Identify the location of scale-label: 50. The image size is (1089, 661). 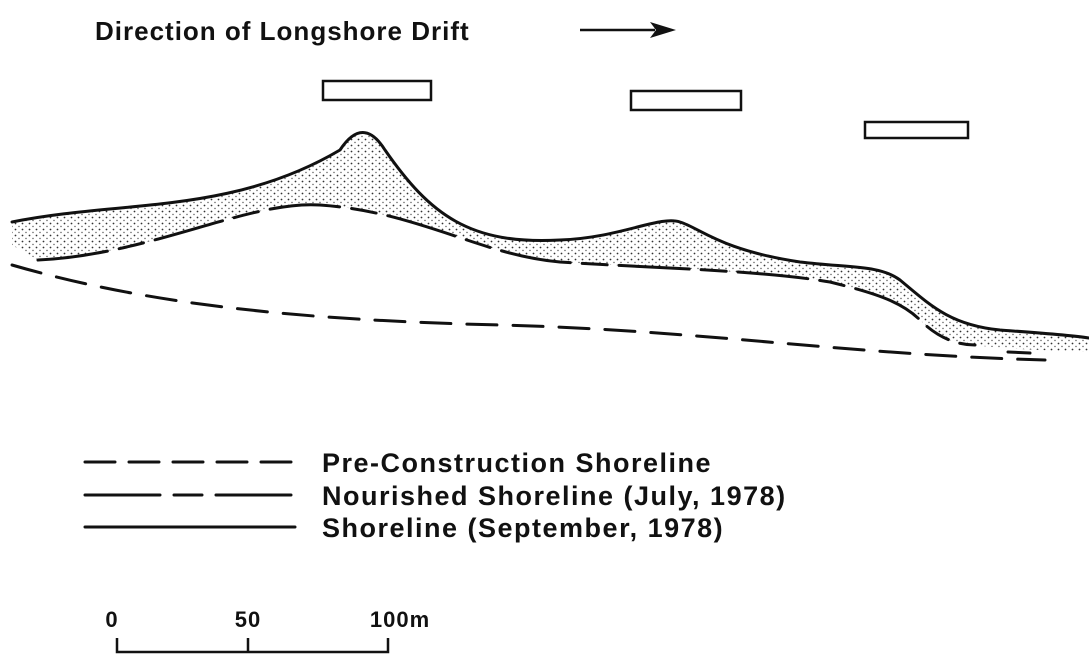
(248, 619).